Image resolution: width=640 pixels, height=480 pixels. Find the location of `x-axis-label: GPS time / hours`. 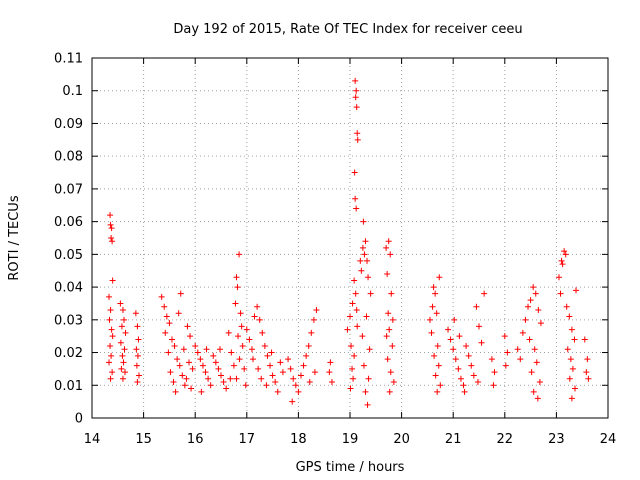

x-axis-label: GPS time / hours is located at coordinates (350, 467).